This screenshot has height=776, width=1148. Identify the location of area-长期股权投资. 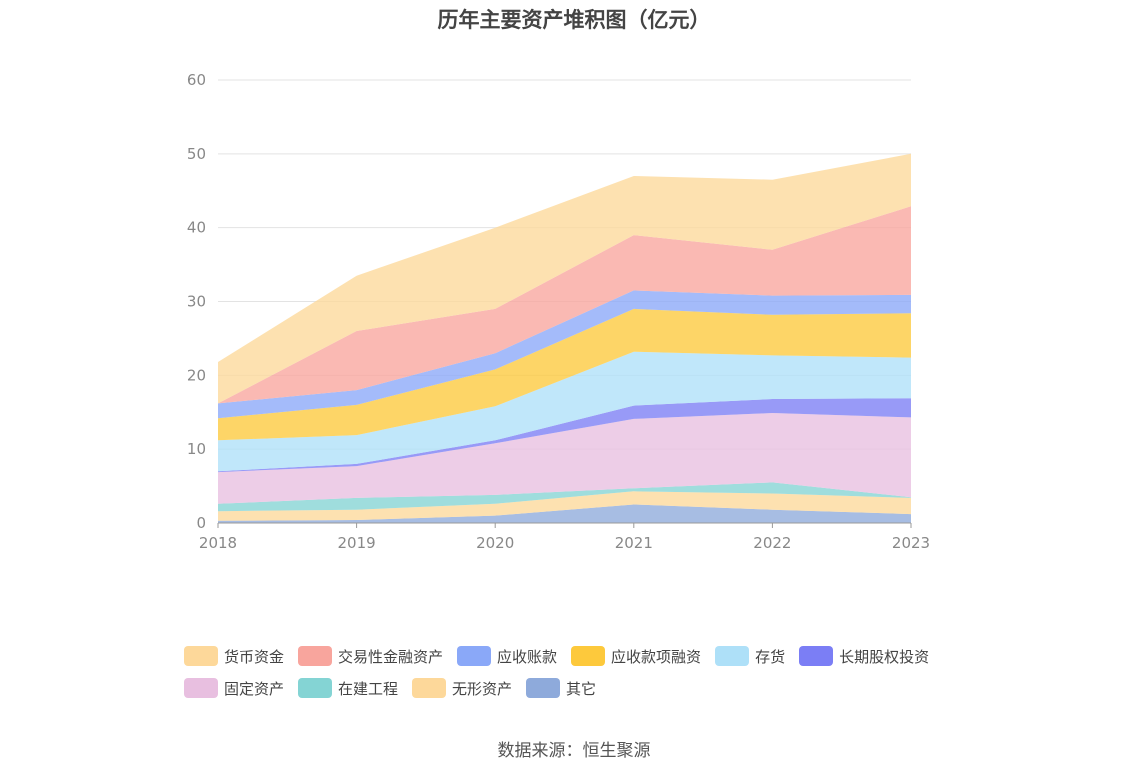
(564, 435).